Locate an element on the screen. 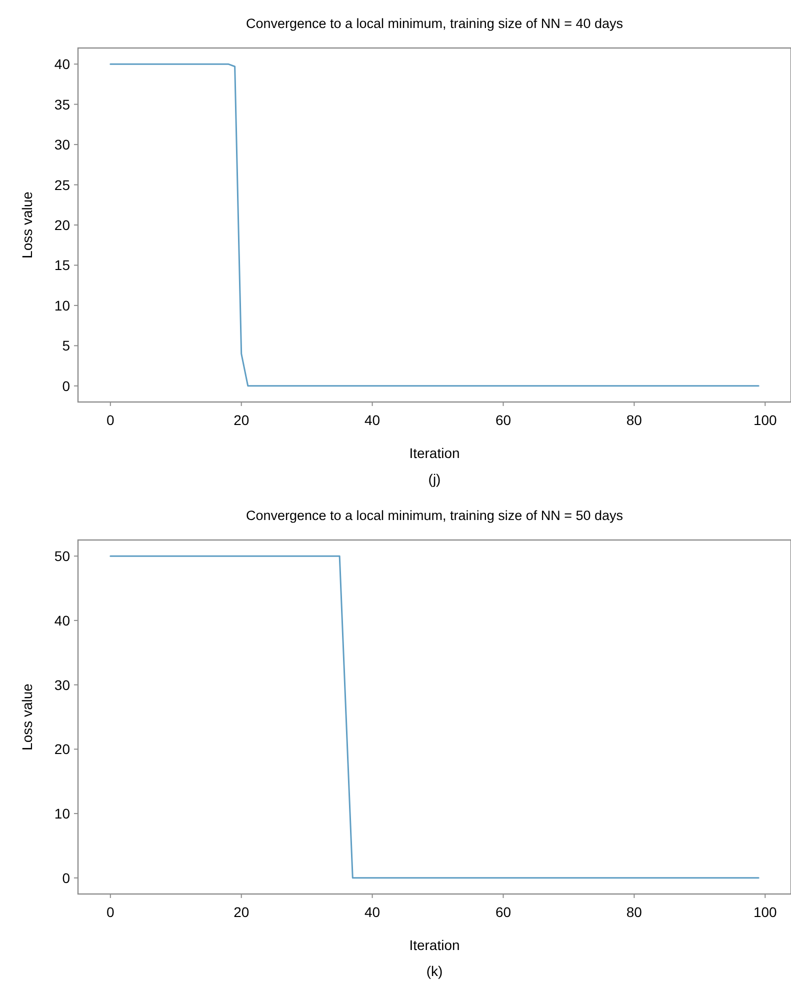 The height and width of the screenshot is (998, 791). chart-title: Convergence to a local minimum, training size of NN = 40 days is located at coordinates (435, 23).